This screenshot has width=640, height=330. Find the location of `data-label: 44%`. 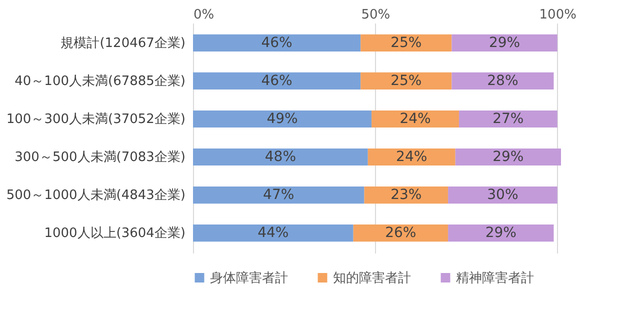

data-label: 44% is located at coordinates (273, 233).